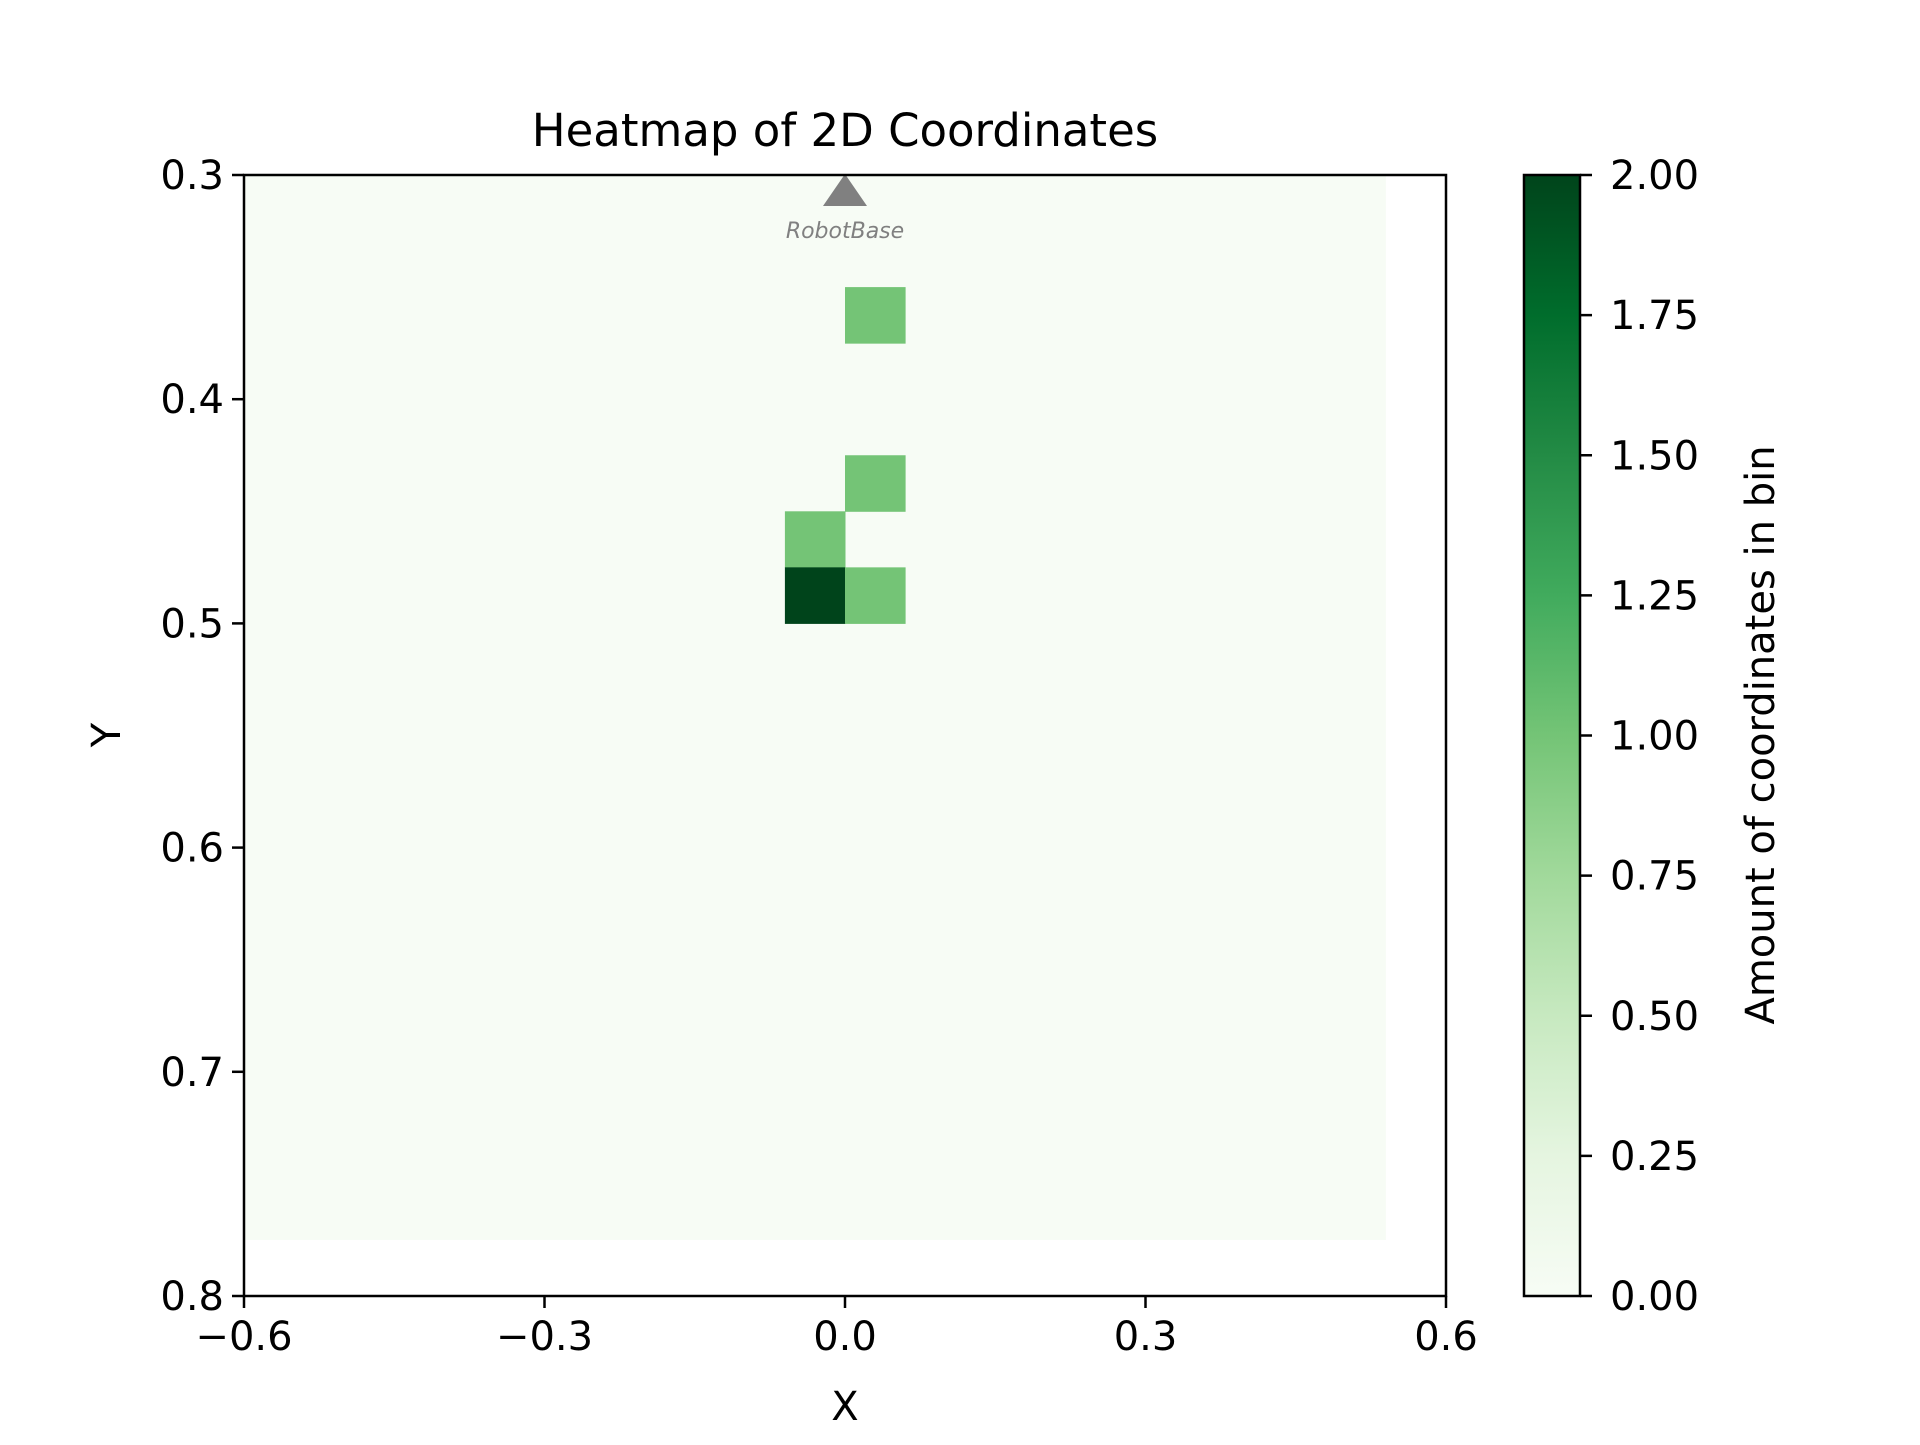 This screenshot has height=1445, width=1920. I want to click on colorbar-tick-label: 2.00, so click(1654, 176).